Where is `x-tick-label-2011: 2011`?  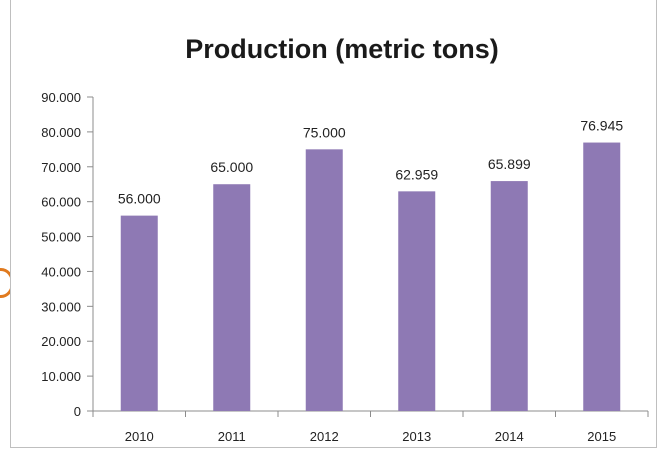 x-tick-label-2011: 2011 is located at coordinates (232, 436).